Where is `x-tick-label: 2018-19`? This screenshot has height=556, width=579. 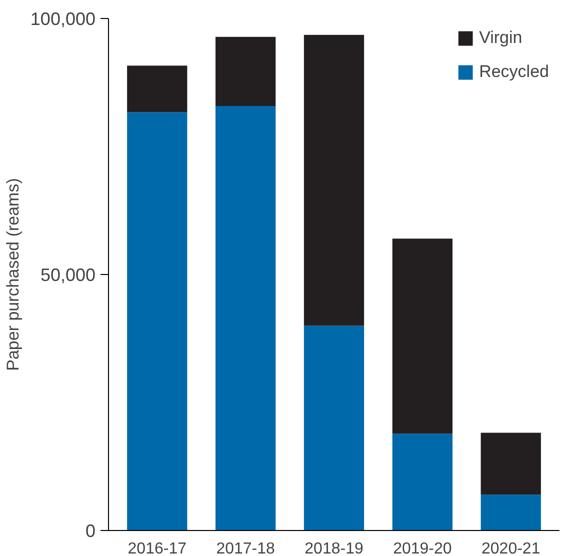
x-tick-label: 2018-19 is located at coordinates (334, 548).